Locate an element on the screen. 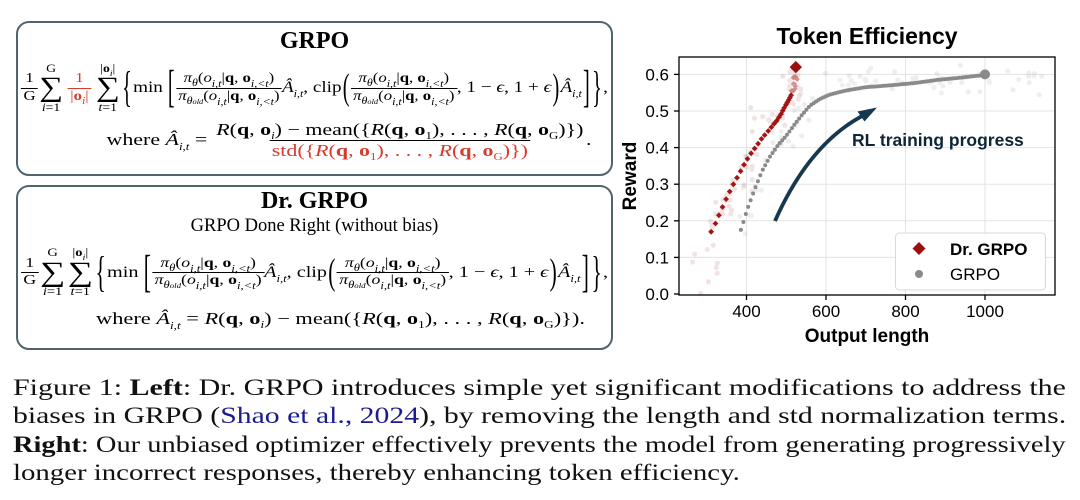  svg-text: 800 is located at coordinates (905, 311).